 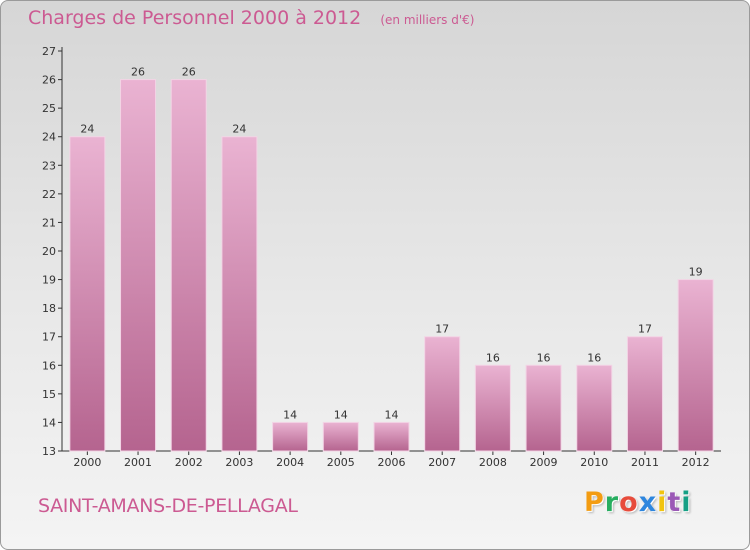 What do you see at coordinates (49, 422) in the screenshot?
I see `y-tick-label: 14` at bounding box center [49, 422].